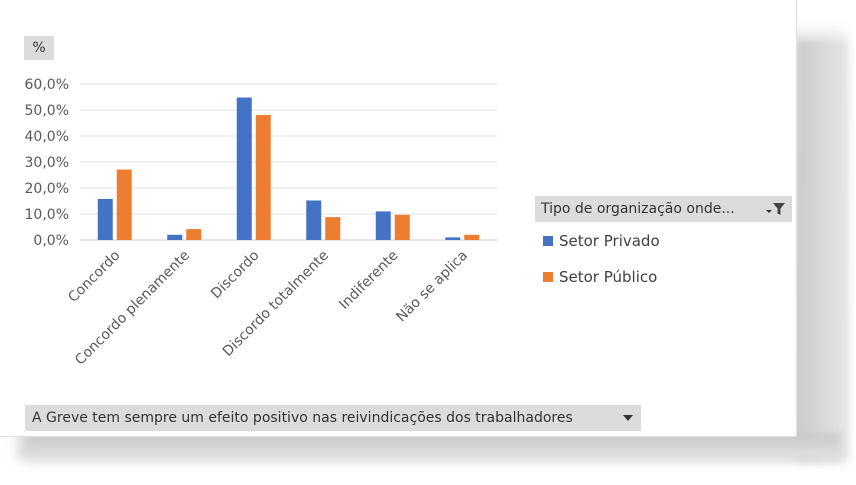 Image resolution: width=856 pixels, height=485 pixels. I want to click on y-tick-label: 40,0%, so click(47, 137).